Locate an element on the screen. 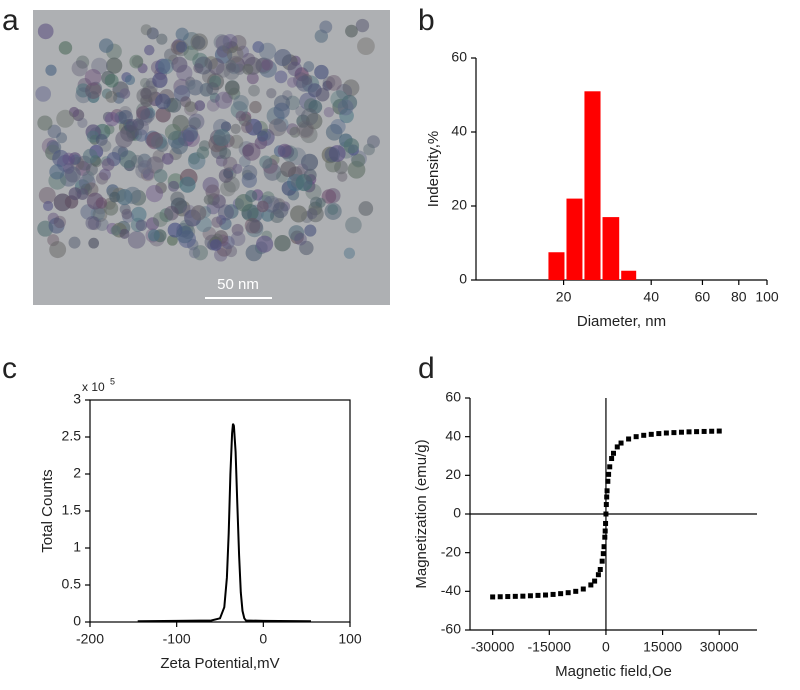 The height and width of the screenshot is (690, 800). panel-label: b is located at coordinates (426, 20).